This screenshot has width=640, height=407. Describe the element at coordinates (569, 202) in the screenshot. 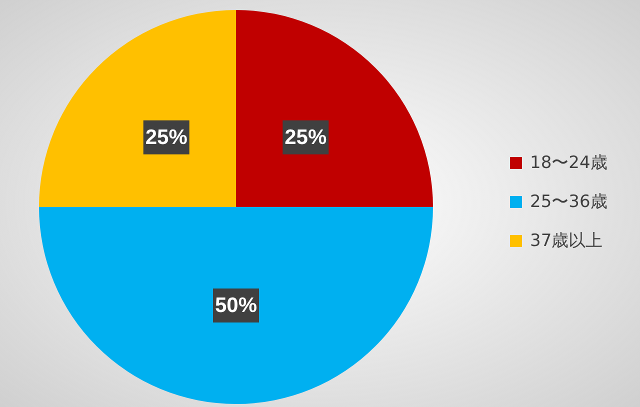

I see `legend-label: 25〜36歳` at that location.